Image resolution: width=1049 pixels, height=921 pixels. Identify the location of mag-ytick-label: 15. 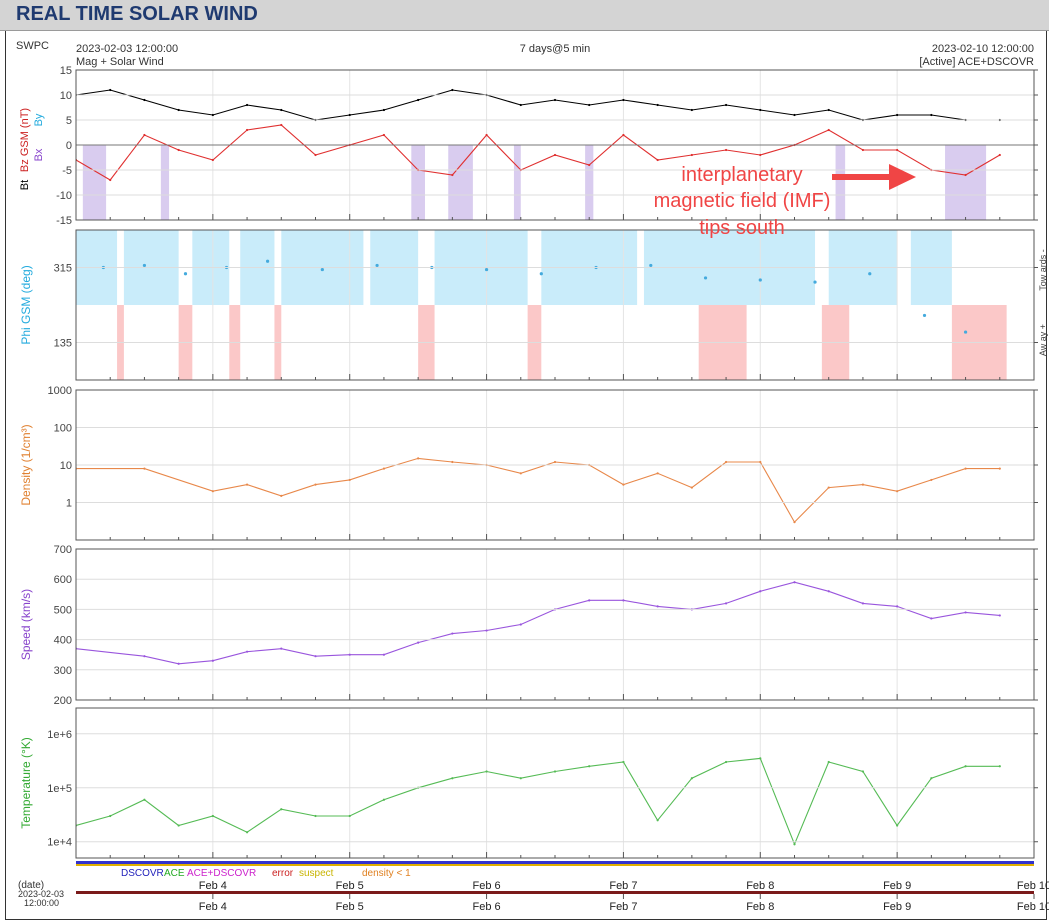
(66, 71).